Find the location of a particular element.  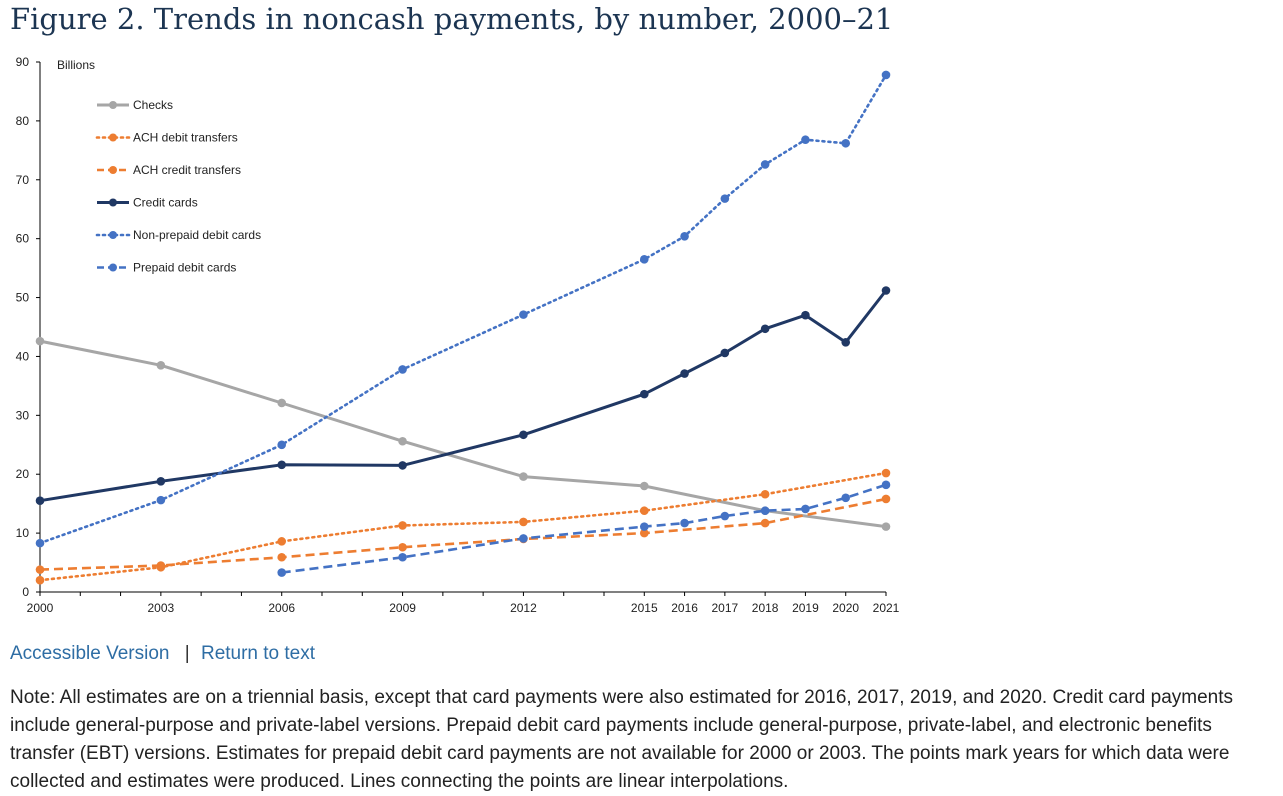

accessible-version-link: Accessible Version is located at coordinates (90, 653).